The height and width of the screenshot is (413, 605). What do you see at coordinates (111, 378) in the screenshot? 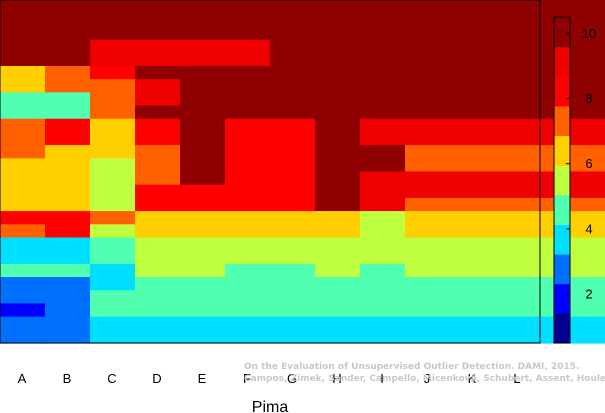
I see `x-tick-label: C` at bounding box center [111, 378].